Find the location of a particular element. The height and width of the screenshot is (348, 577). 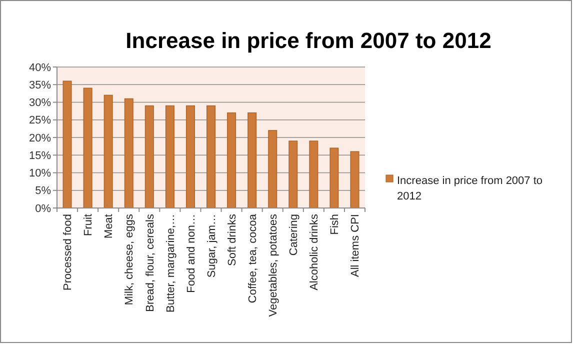

x-tick-label: Vegetables, potatoes is located at coordinates (273, 265).